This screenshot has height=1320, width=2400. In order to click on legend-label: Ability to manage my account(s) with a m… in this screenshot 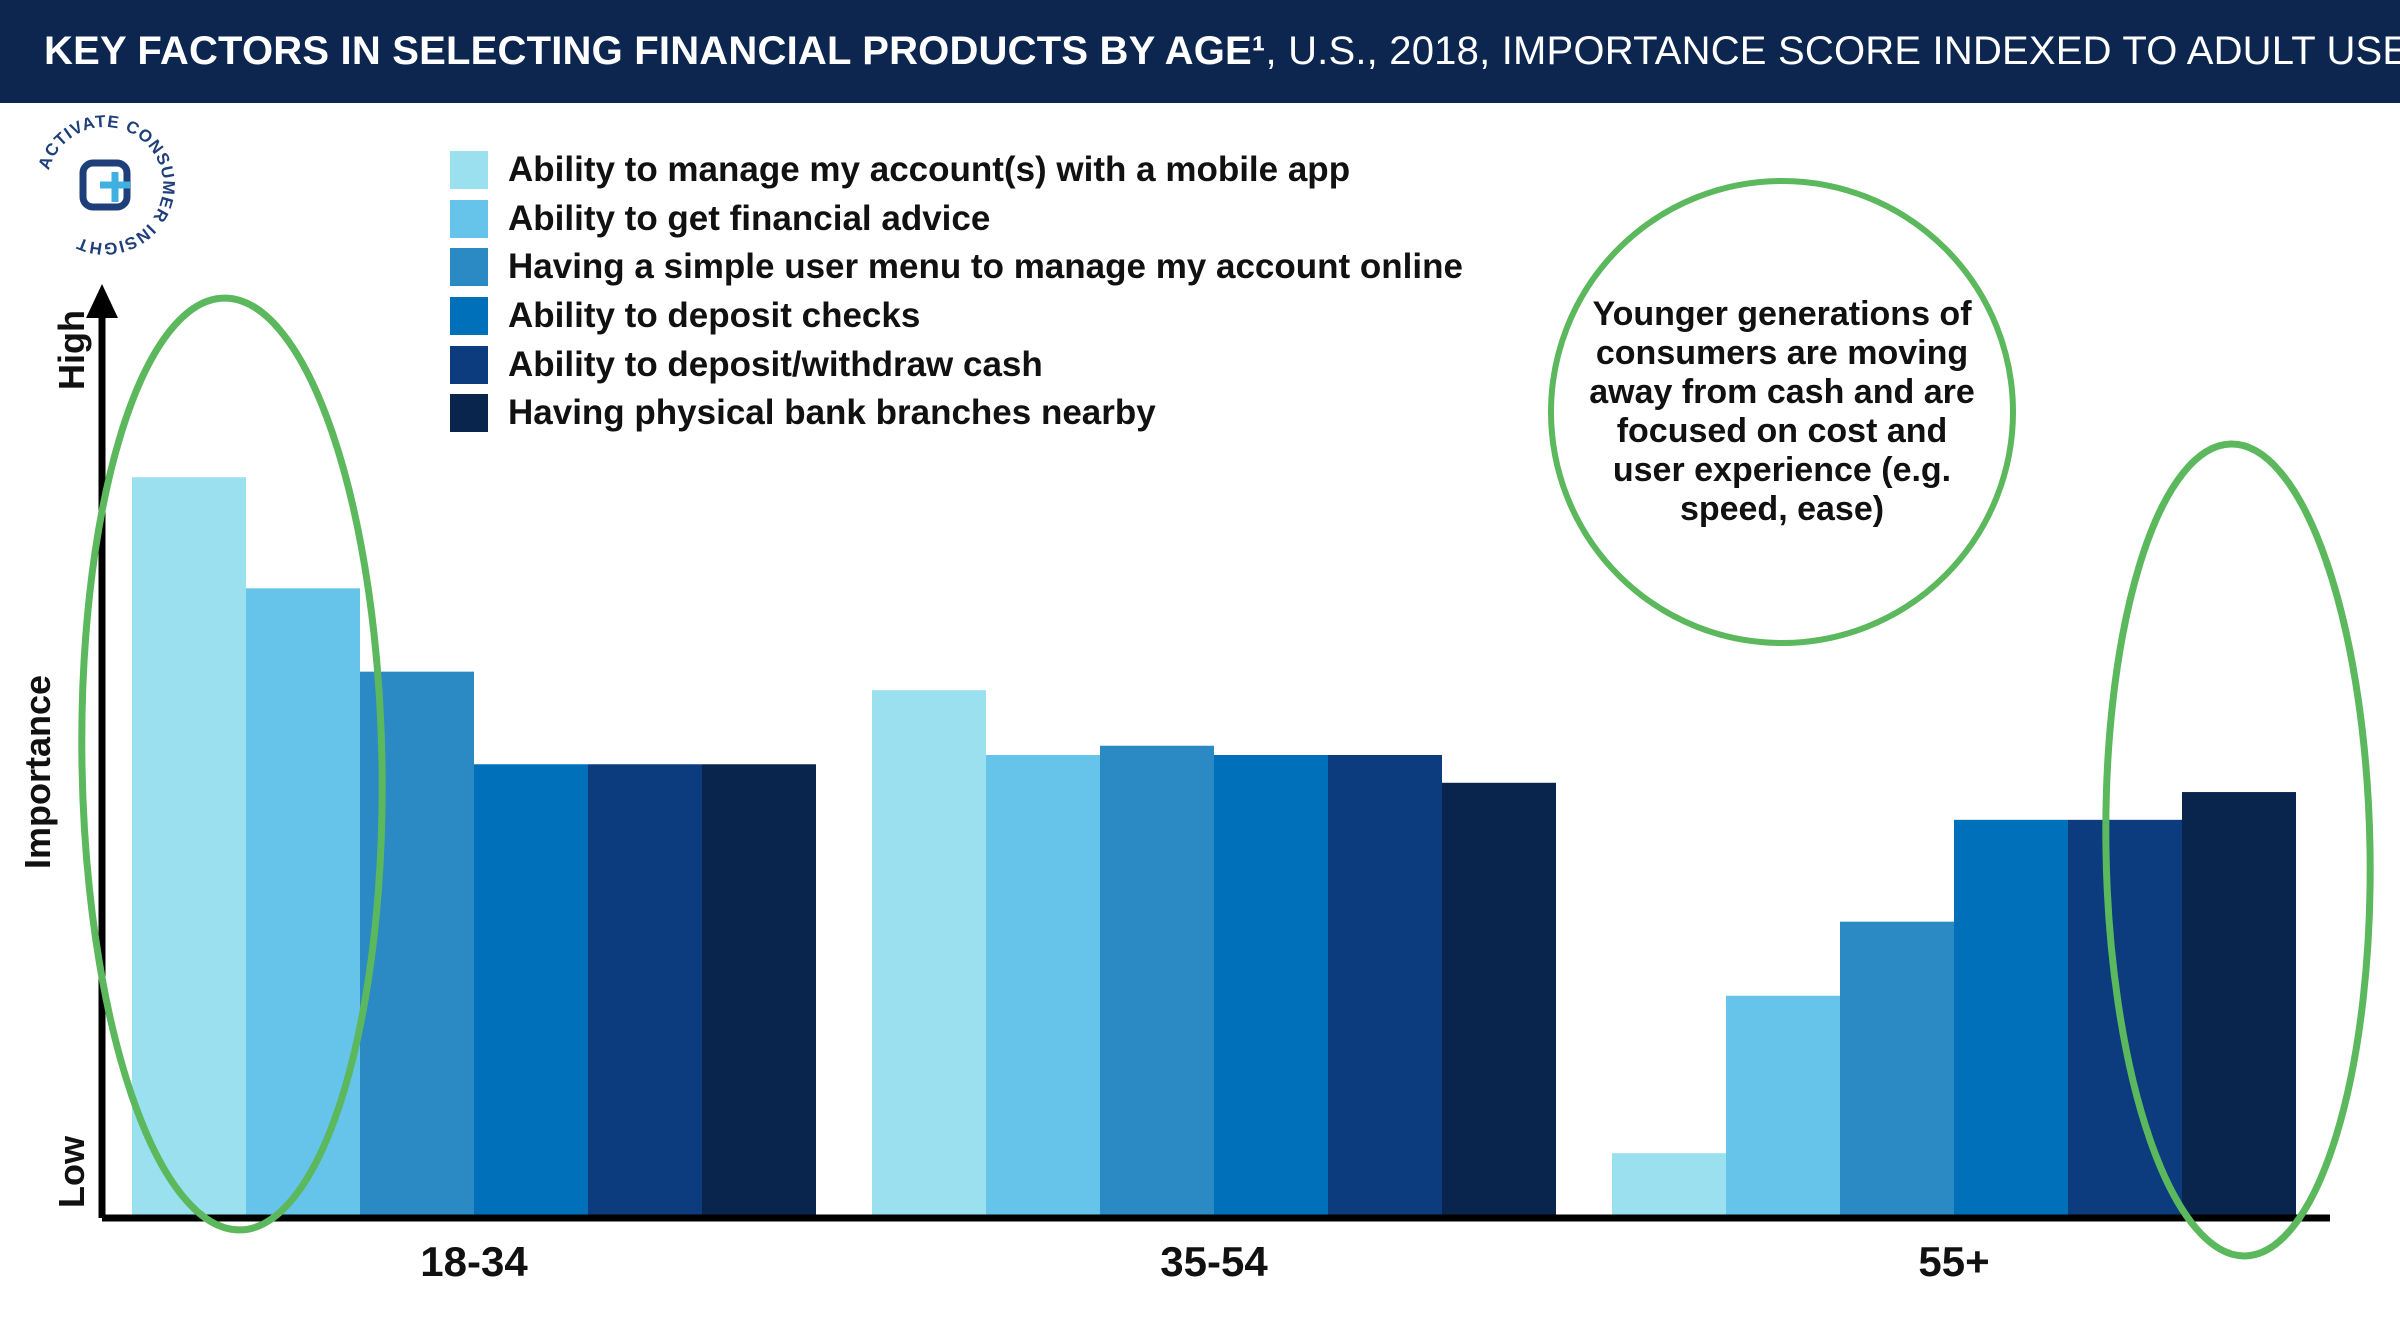, I will do `click(929, 170)`.